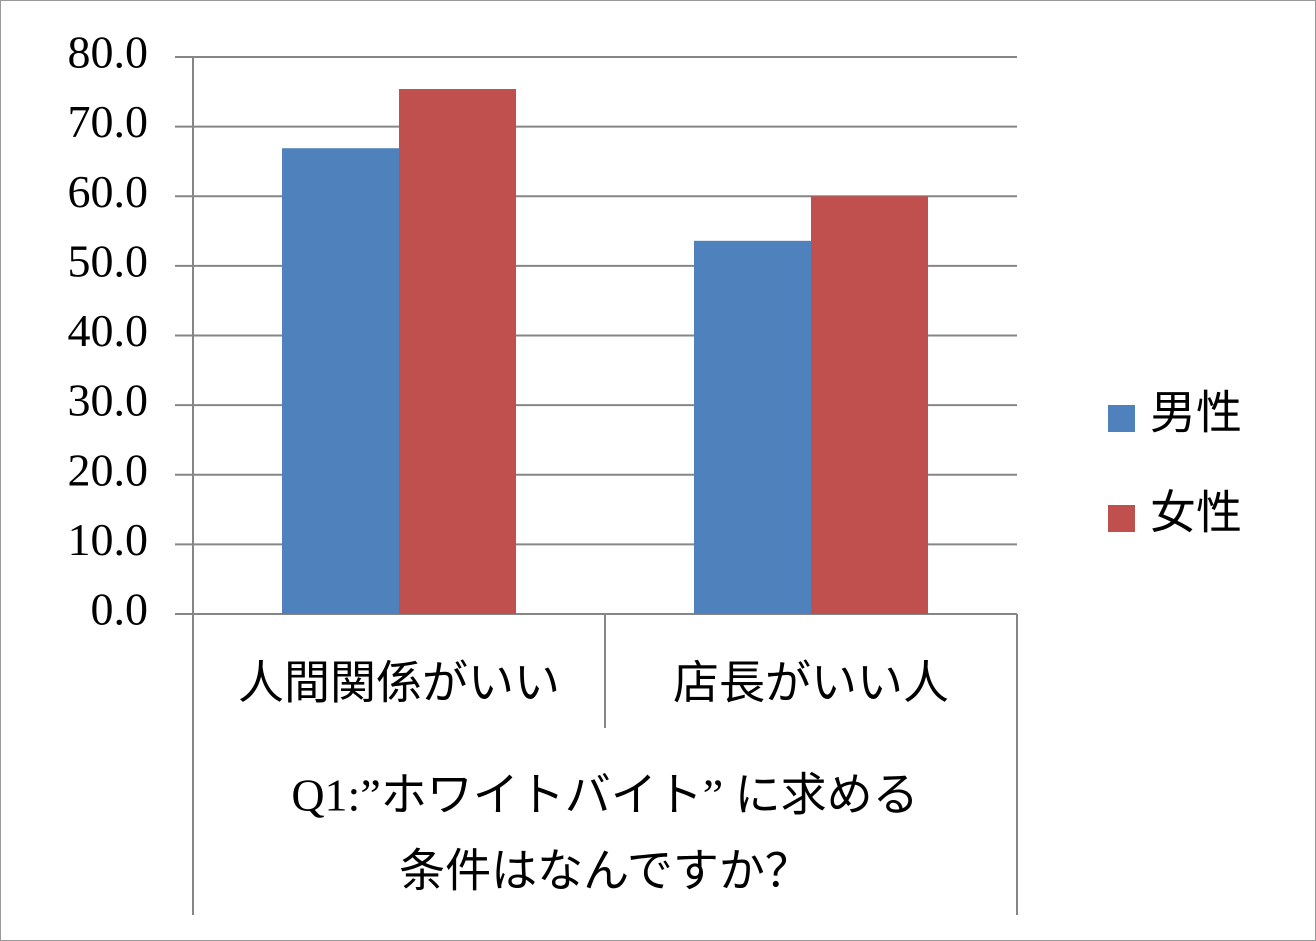  I want to click on y-tick-label: 40.0, so click(108, 330).